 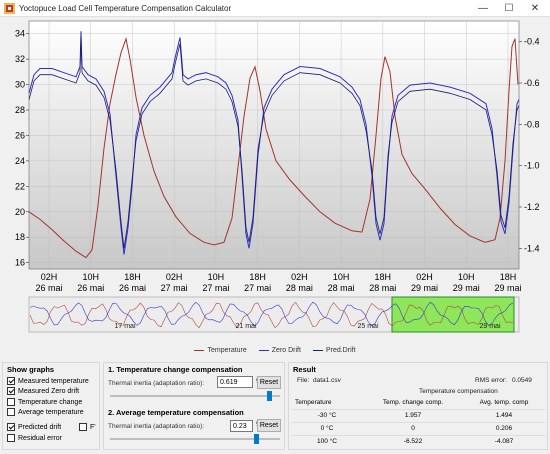 What do you see at coordinates (274, 314) in the screenshot?
I see `navigator: 17 mai 21 mai 25 mai 29 mai` at bounding box center [274, 314].